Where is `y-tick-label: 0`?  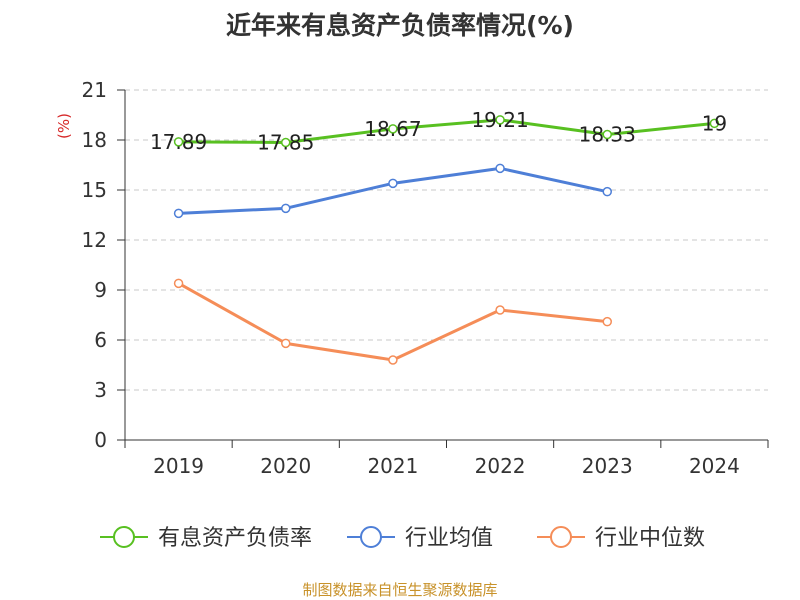 y-tick-label: 0 is located at coordinates (100, 440).